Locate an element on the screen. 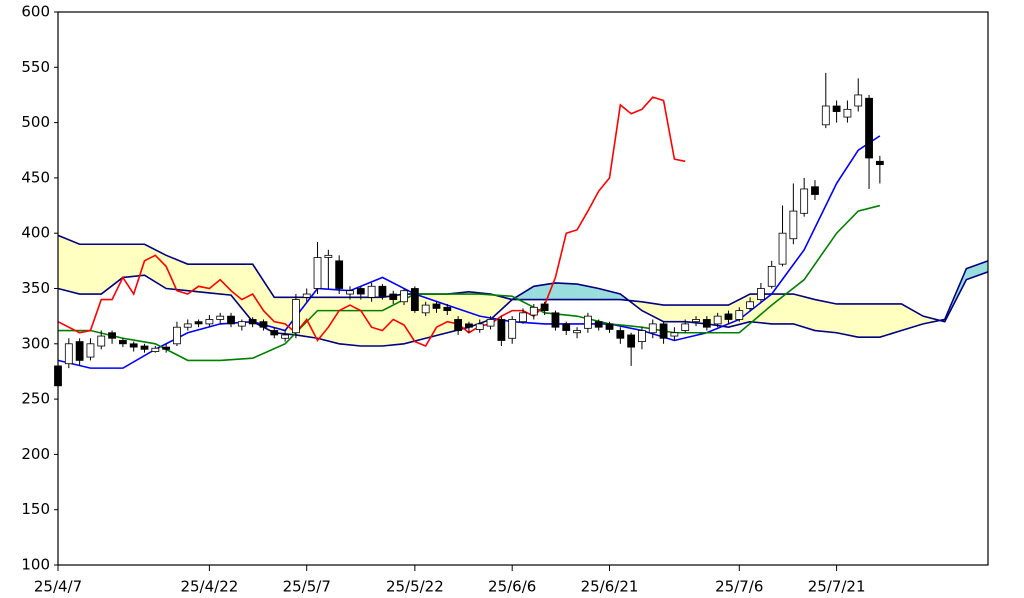 This screenshot has width=1024, height=598. x-tick-label: 25/5/22 is located at coordinates (415, 587).